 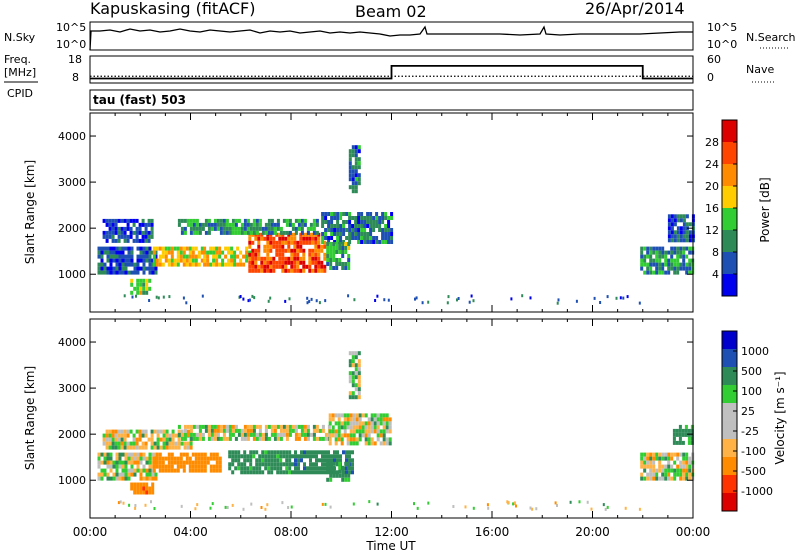 What do you see at coordinates (722, 27) in the screenshot?
I see `noise-right-tick-high: 10^5` at bounding box center [722, 27].